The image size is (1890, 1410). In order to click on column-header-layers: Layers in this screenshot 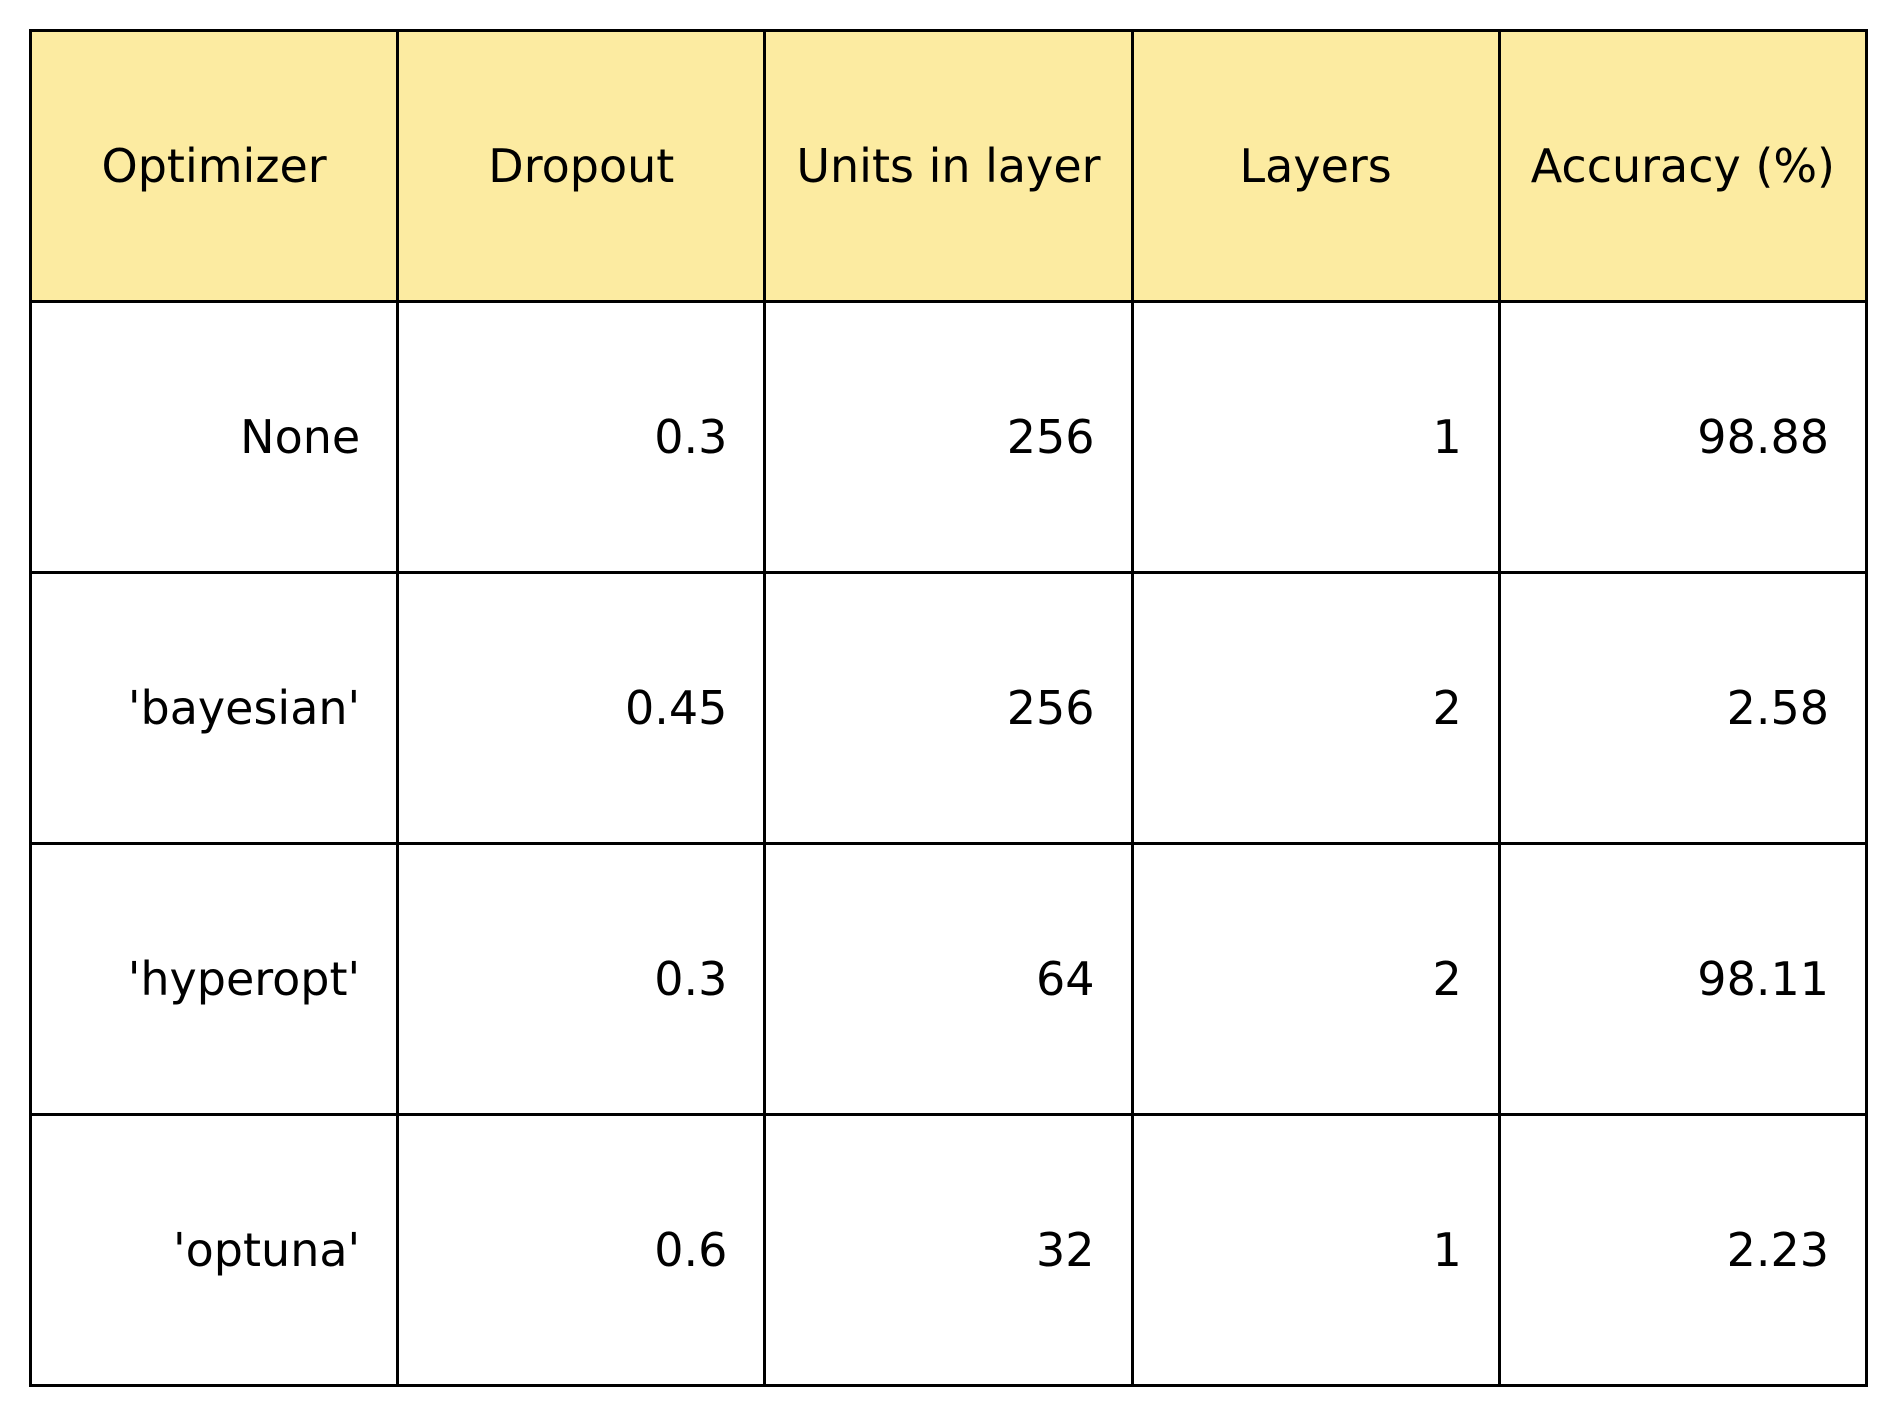, I will do `click(1315, 166)`.